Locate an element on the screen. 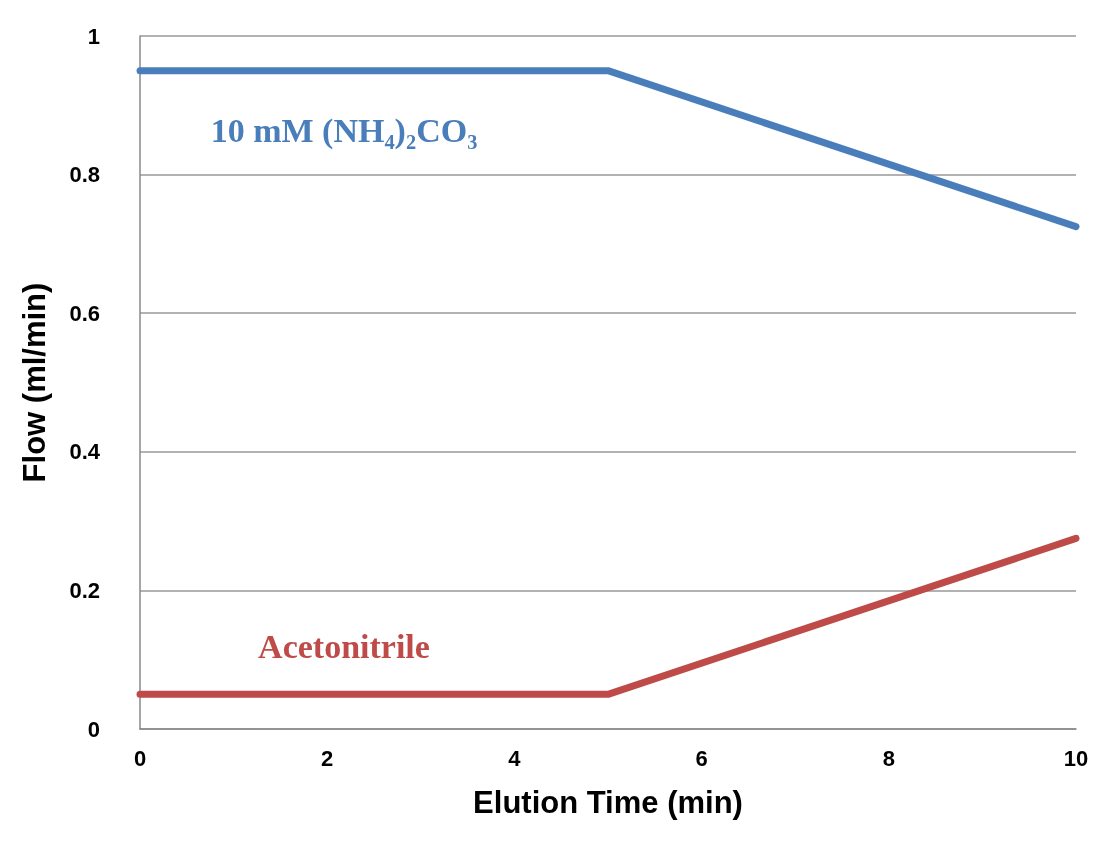 This screenshot has width=1102, height=844. x-tick-label: 0 is located at coordinates (140, 758).